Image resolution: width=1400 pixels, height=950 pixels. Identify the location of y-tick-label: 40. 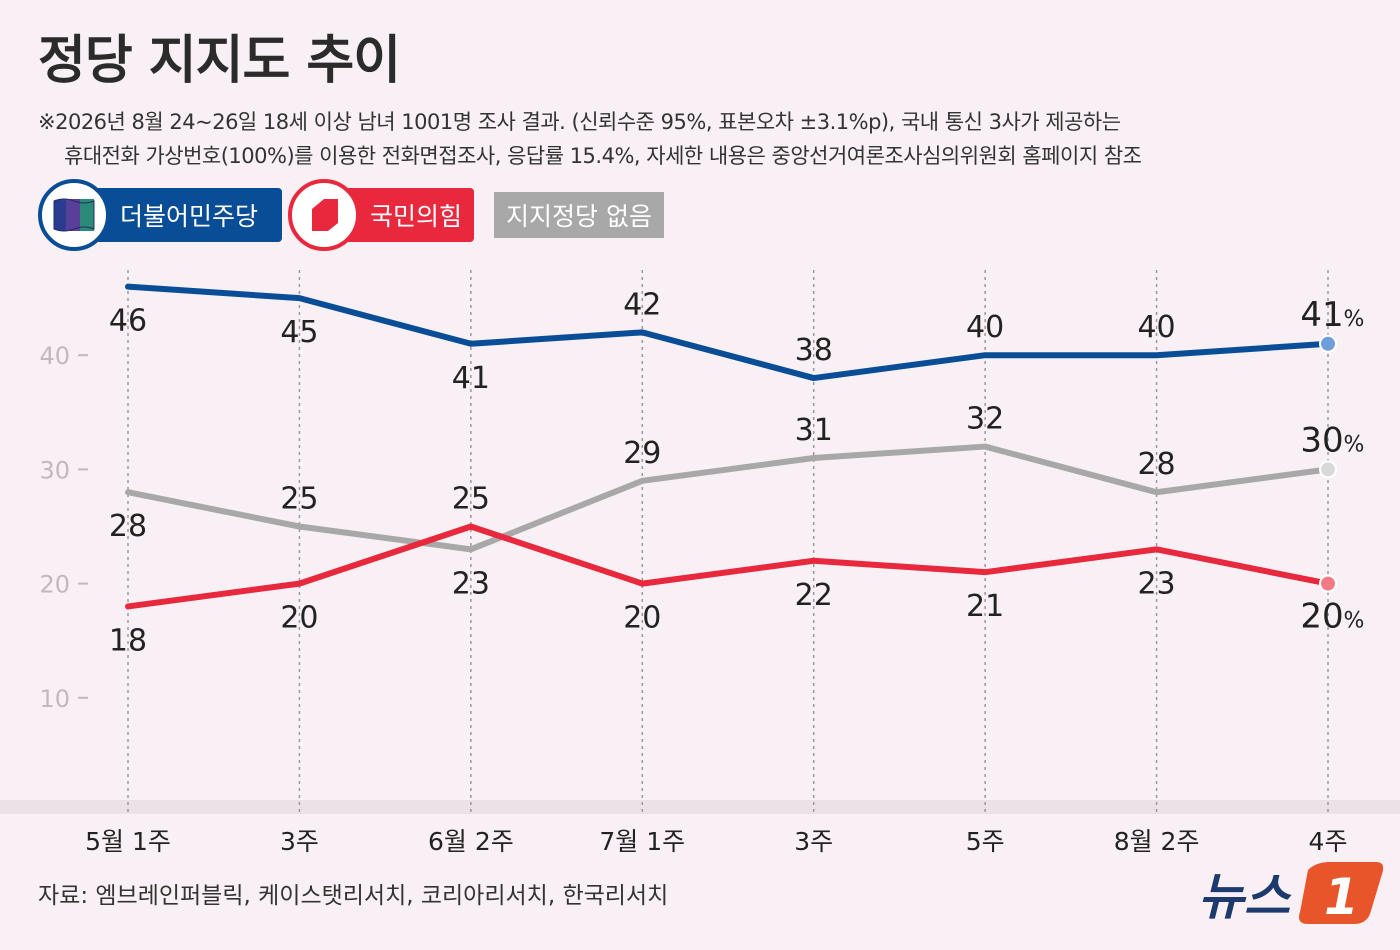
(54, 356).